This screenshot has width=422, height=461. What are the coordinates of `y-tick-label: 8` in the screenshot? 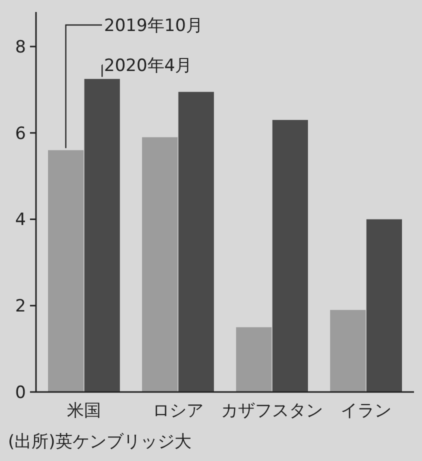 It's located at (20, 47).